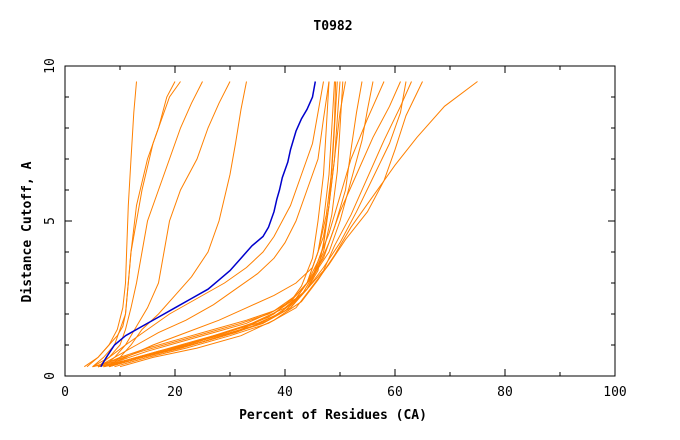 This screenshot has width=680, height=440. I want to click on y-tick-label: 5, so click(50, 221).